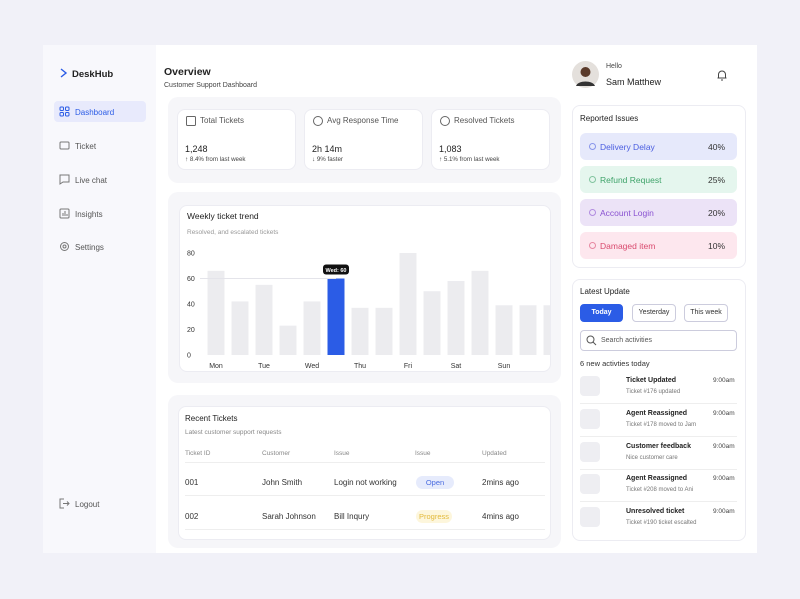  I want to click on table-cell: John Smith, so click(282, 482).